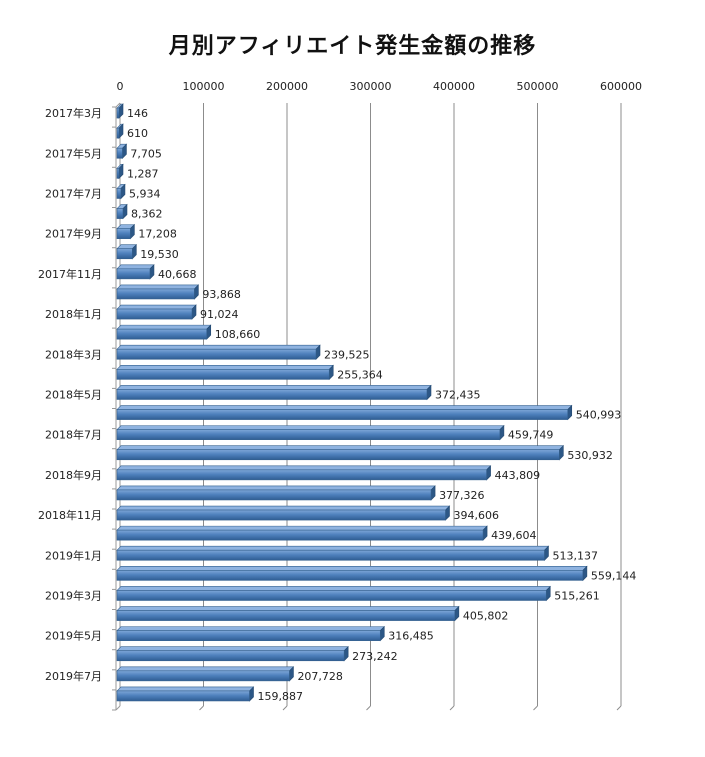 The height and width of the screenshot is (757, 705). What do you see at coordinates (146, 153) in the screenshot?
I see `data-label: 7,705` at bounding box center [146, 153].